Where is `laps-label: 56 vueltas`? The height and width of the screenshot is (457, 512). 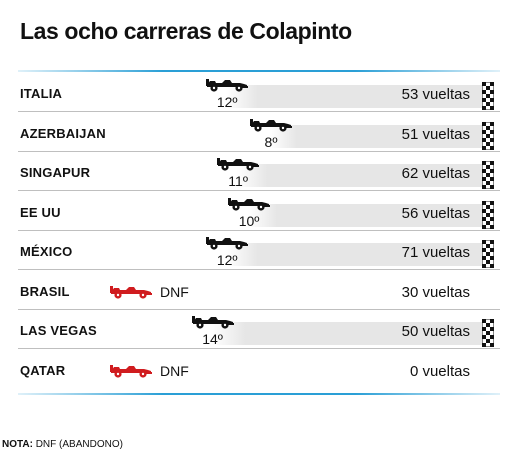 laps-label: 56 vueltas is located at coordinates (435, 213).